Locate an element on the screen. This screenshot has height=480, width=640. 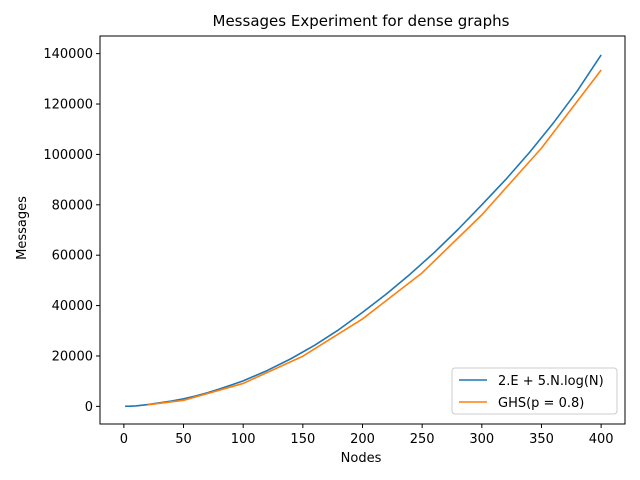
x-axis-ticks: 0 50 100 150 200 250 300 350 400 is located at coordinates (367, 435).